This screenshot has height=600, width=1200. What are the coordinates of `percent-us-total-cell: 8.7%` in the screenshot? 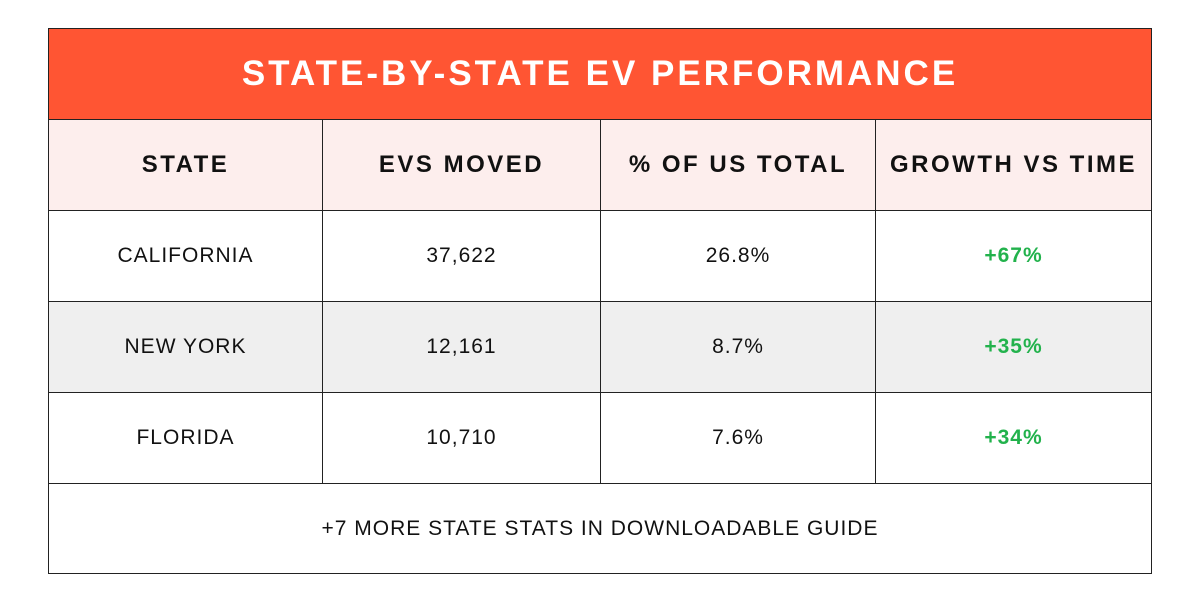 It's located at (738, 347).